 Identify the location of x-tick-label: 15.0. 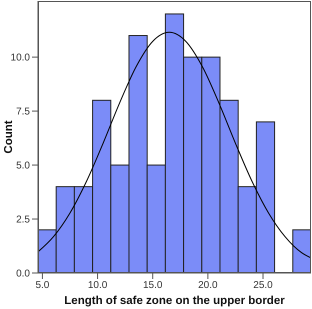
(152, 286).